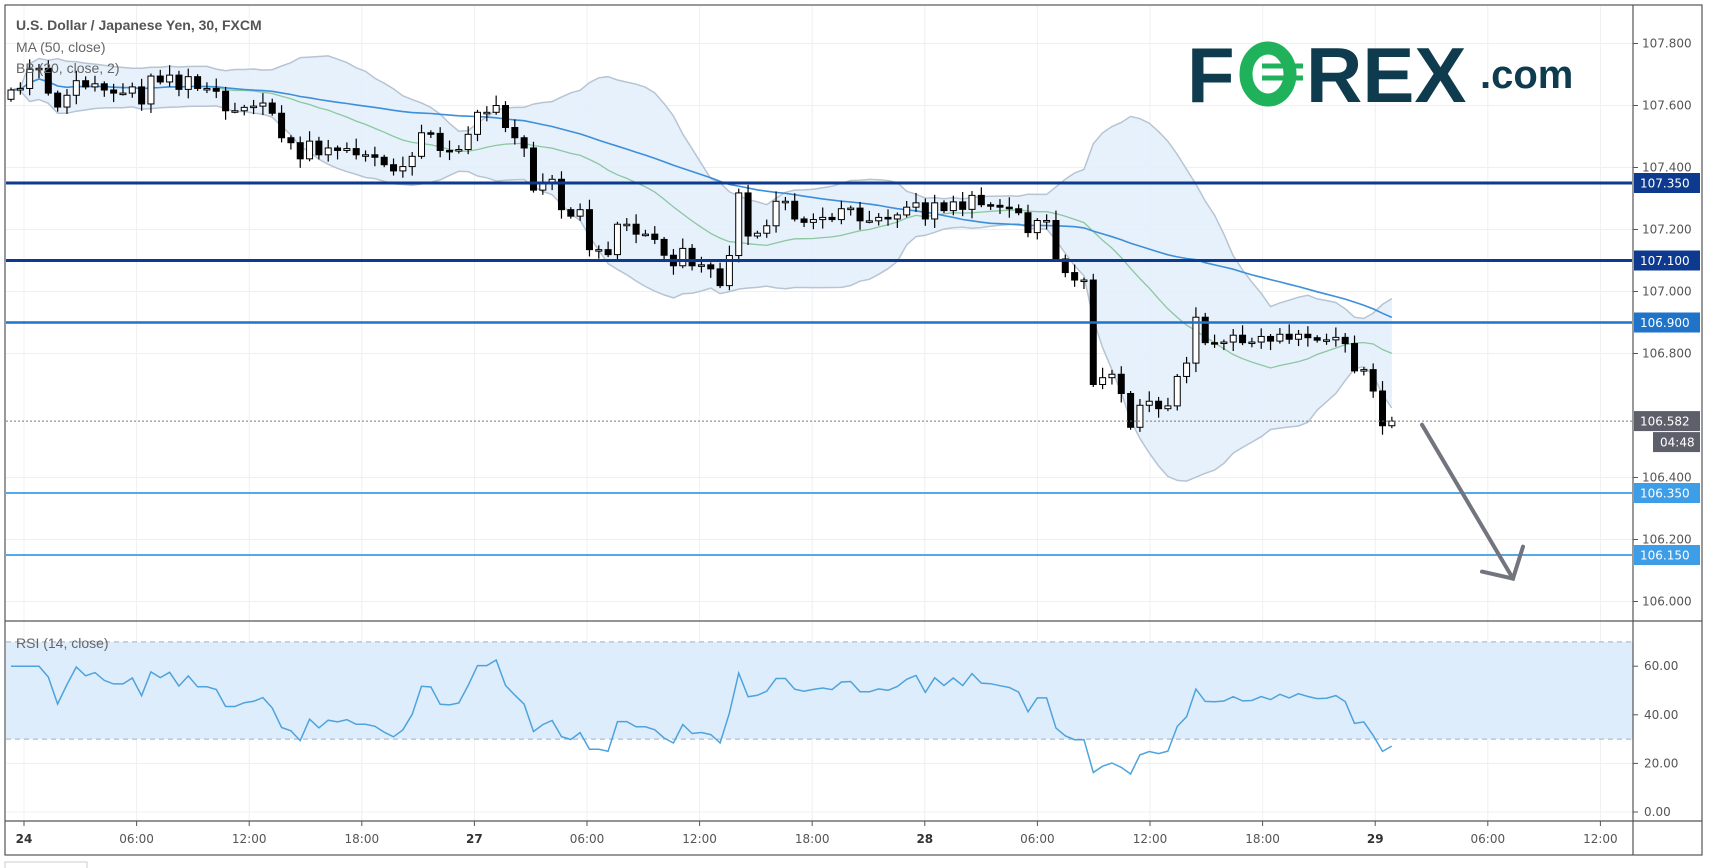 This screenshot has height=868, width=1711. Describe the element at coordinates (1676, 442) in the screenshot. I see `countdown-box` at that location.